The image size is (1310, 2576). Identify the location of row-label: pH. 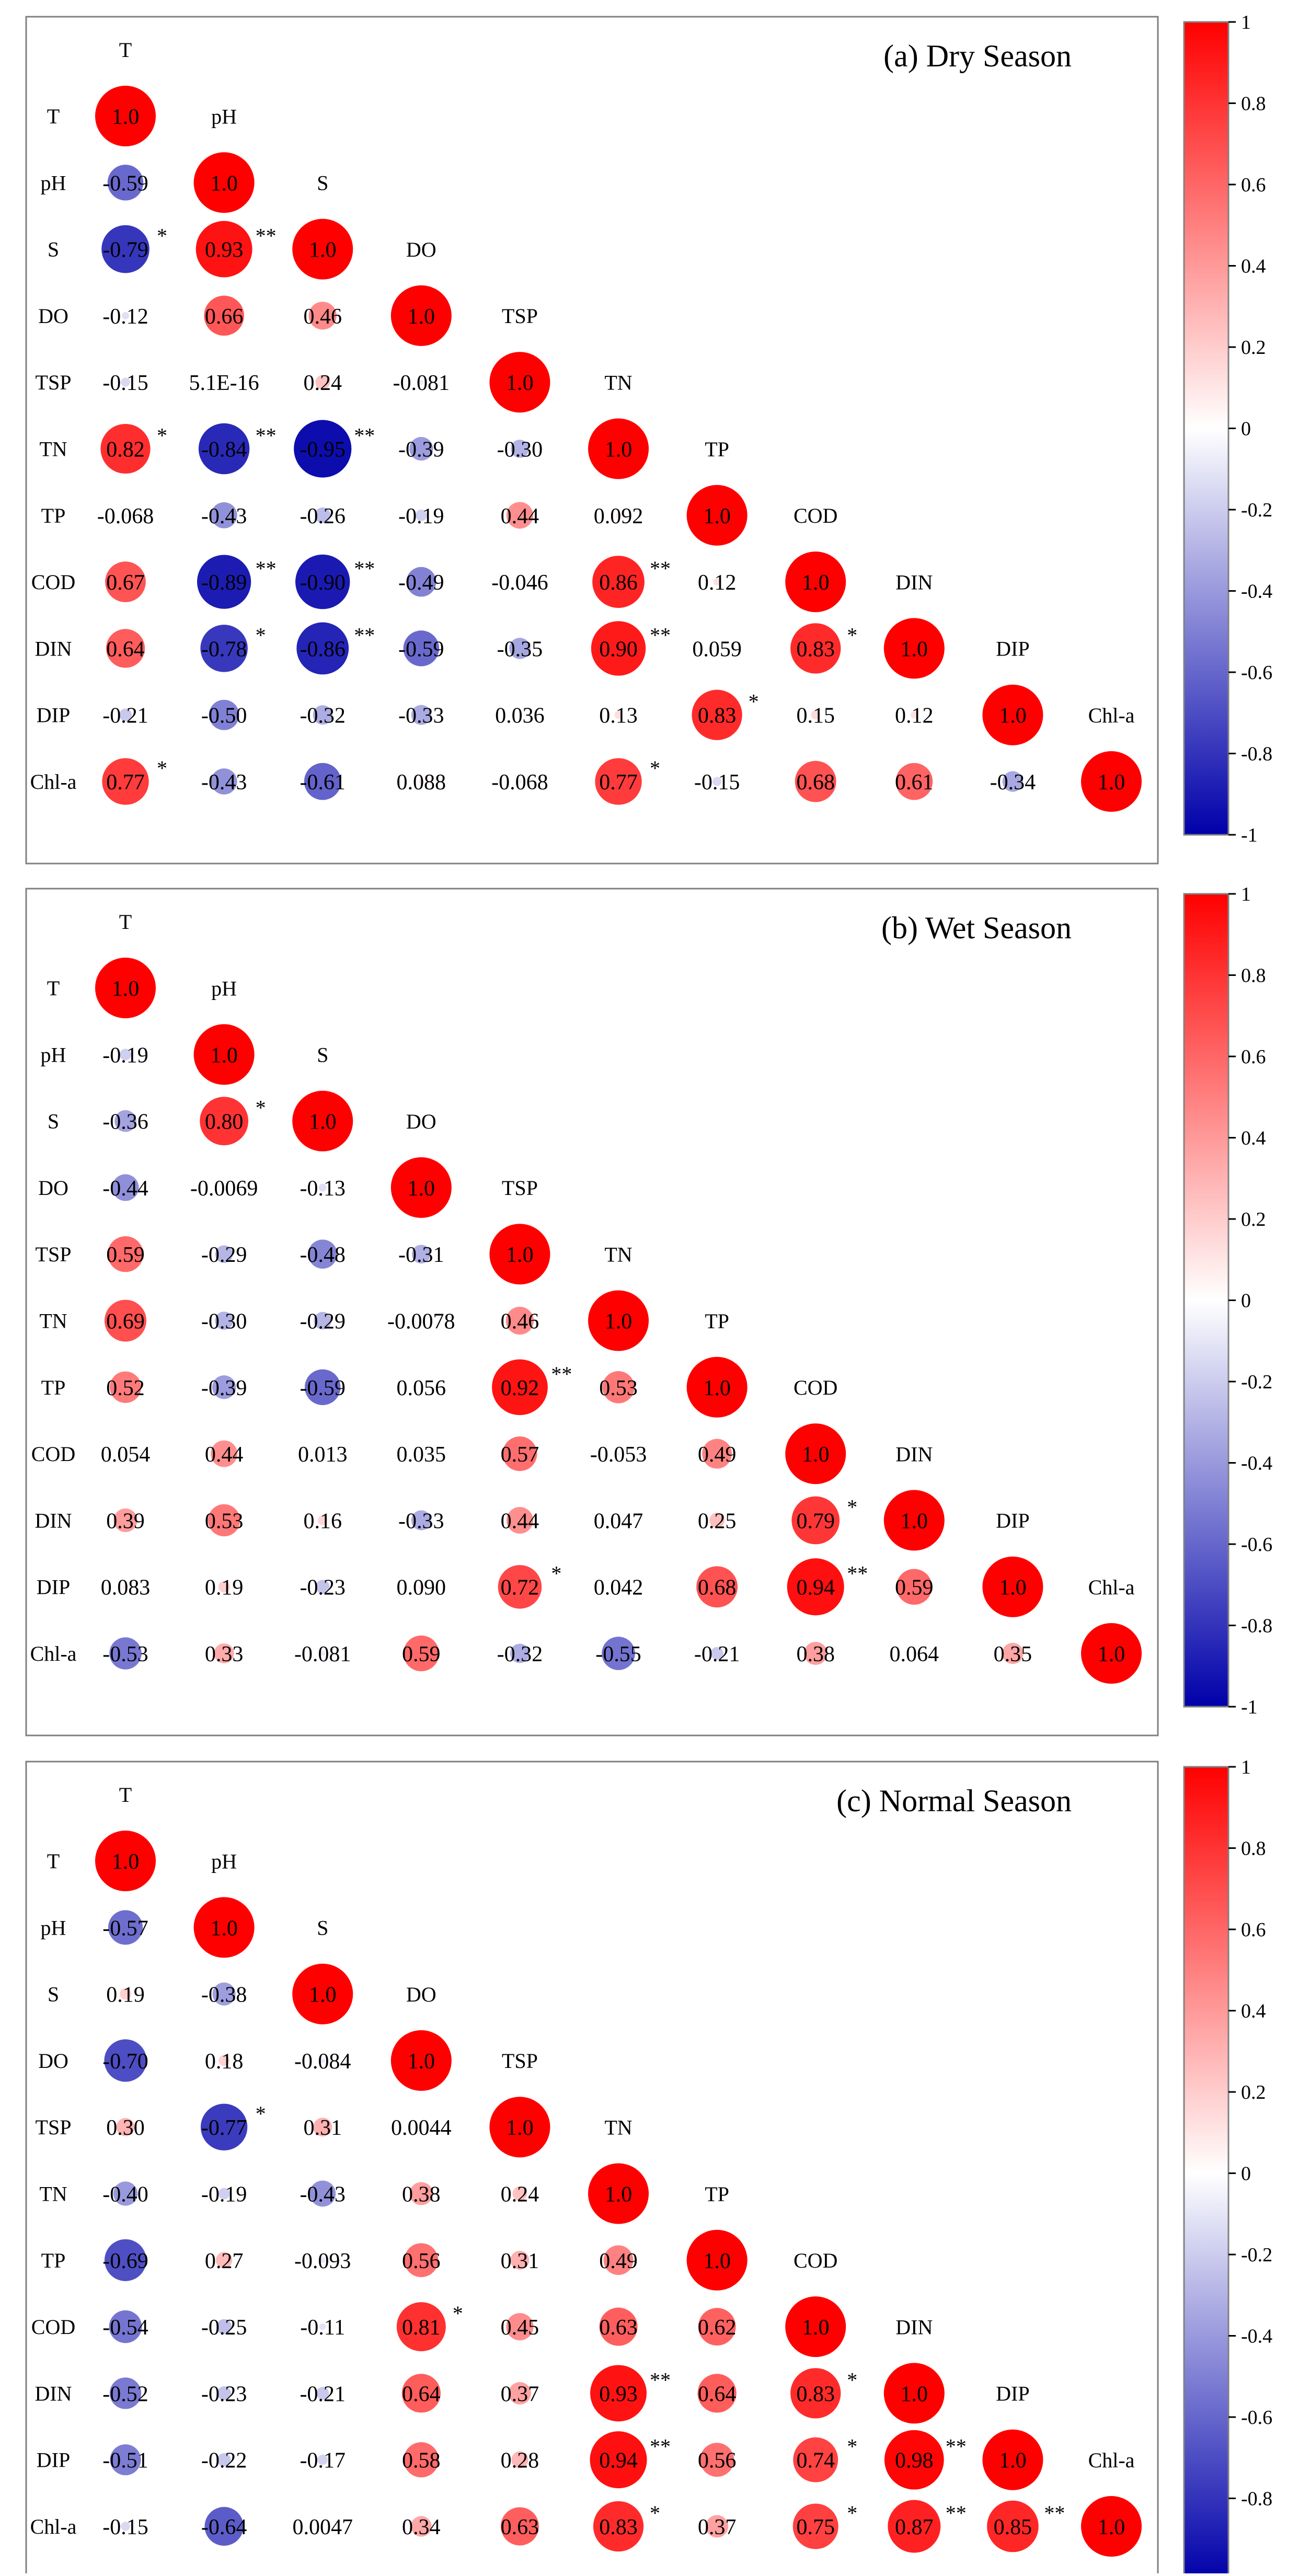
(53, 182).